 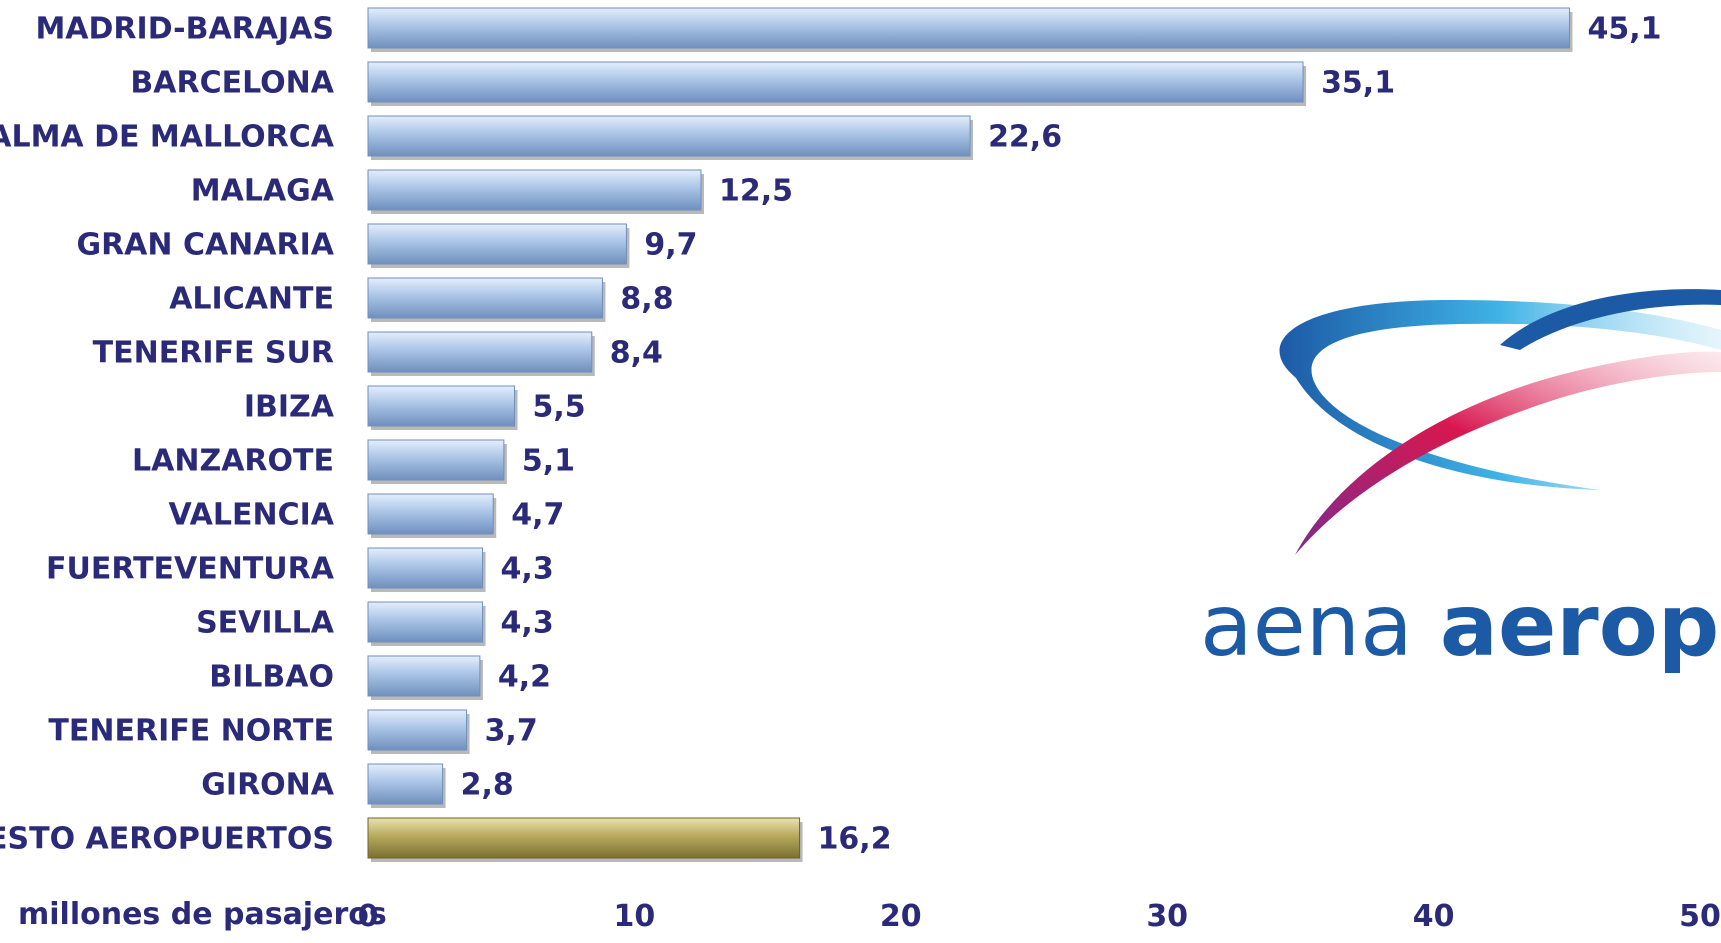 What do you see at coordinates (251, 299) in the screenshot?
I see `category-label: ALICANTE` at bounding box center [251, 299].